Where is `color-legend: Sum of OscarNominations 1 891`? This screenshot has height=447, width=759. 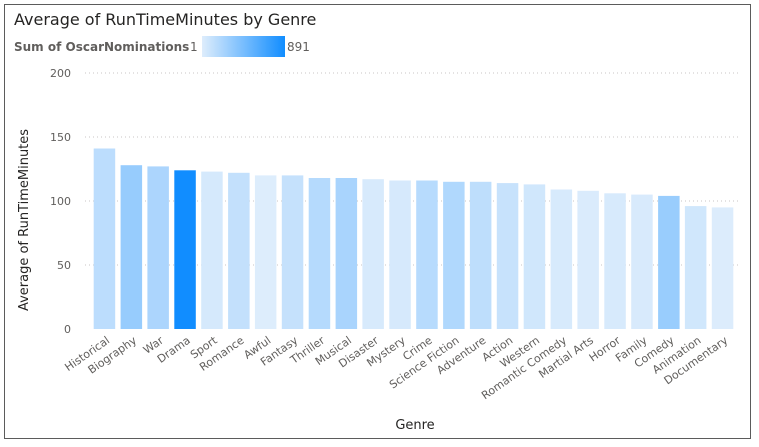
color-legend: Sum of OscarNominations 1 891 is located at coordinates (162, 46).